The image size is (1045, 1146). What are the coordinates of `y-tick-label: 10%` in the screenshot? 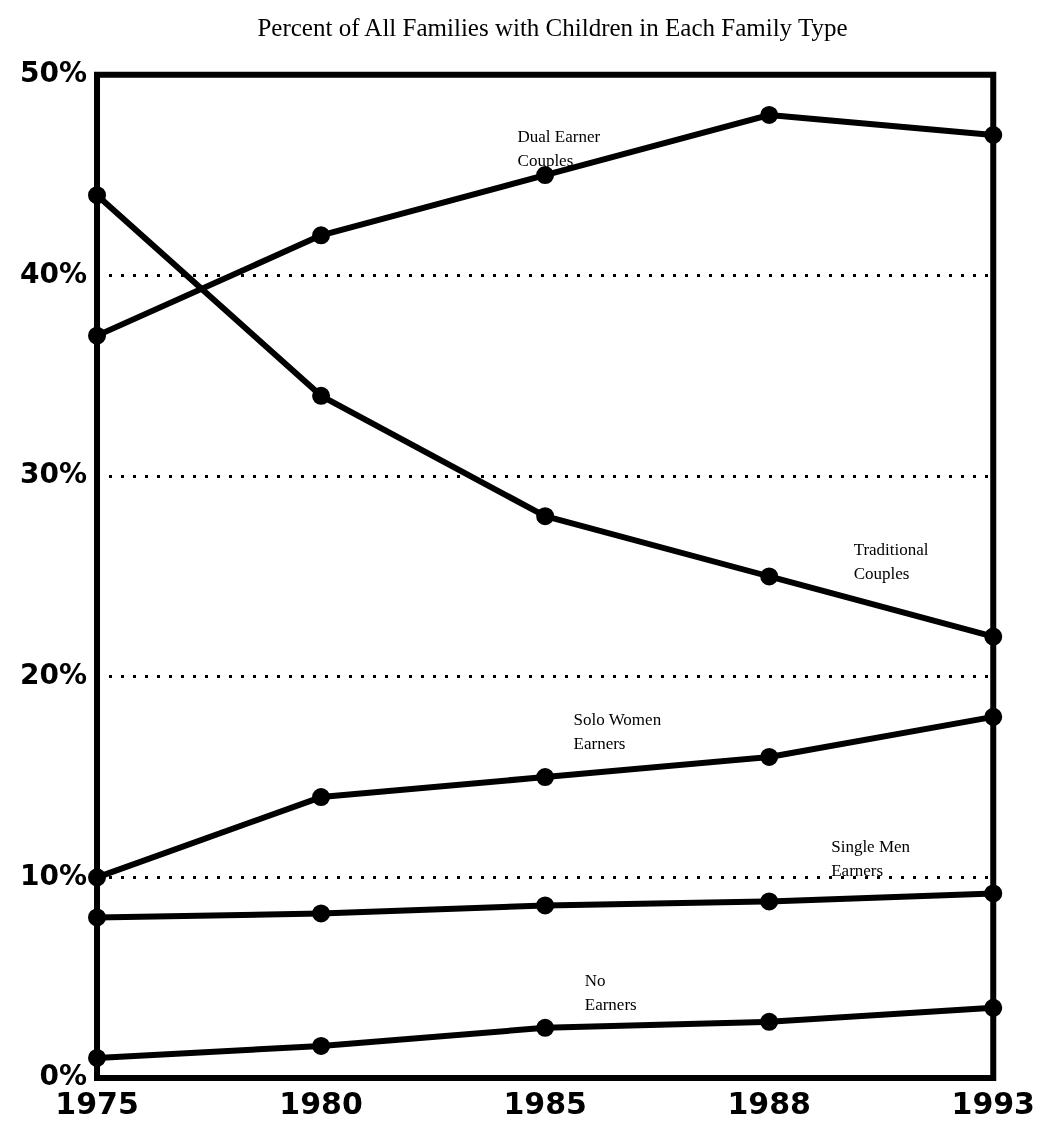 It's located at (53, 875).